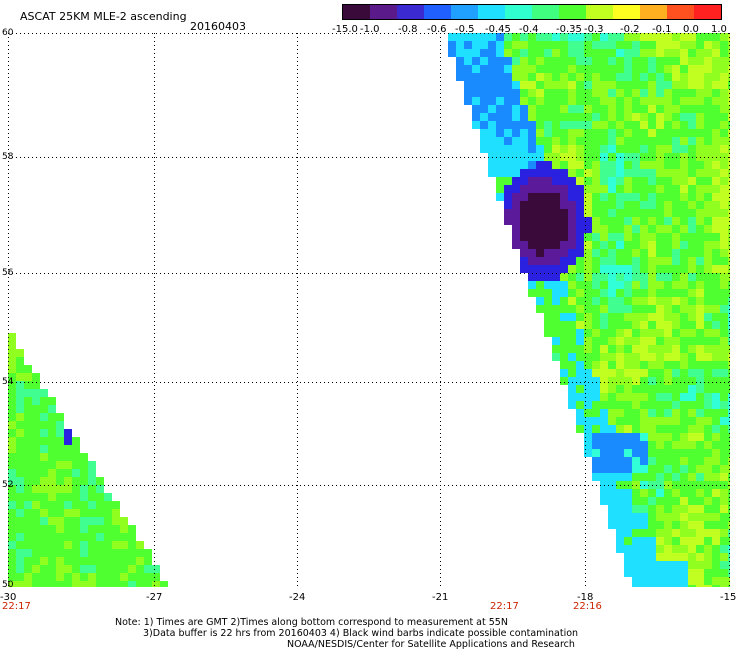 This screenshot has height=650, width=740. What do you see at coordinates (728, 597) in the screenshot?
I see `lon-label: -15` at bounding box center [728, 597].